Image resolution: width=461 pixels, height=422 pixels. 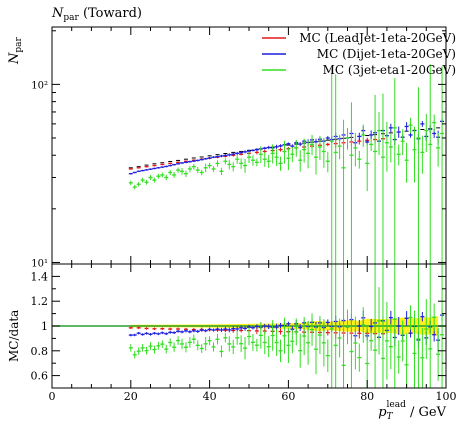 I want to click on ratio-y-tick-label: 1.2, so click(x=40, y=301).